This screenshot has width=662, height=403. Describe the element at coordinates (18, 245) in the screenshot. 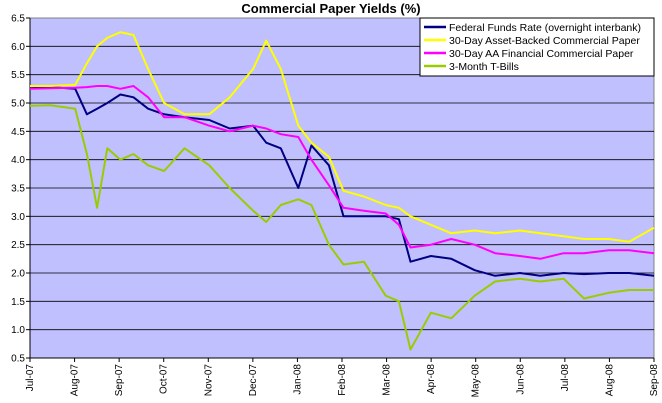

I see `y-tick-label: 2.5` at that location.